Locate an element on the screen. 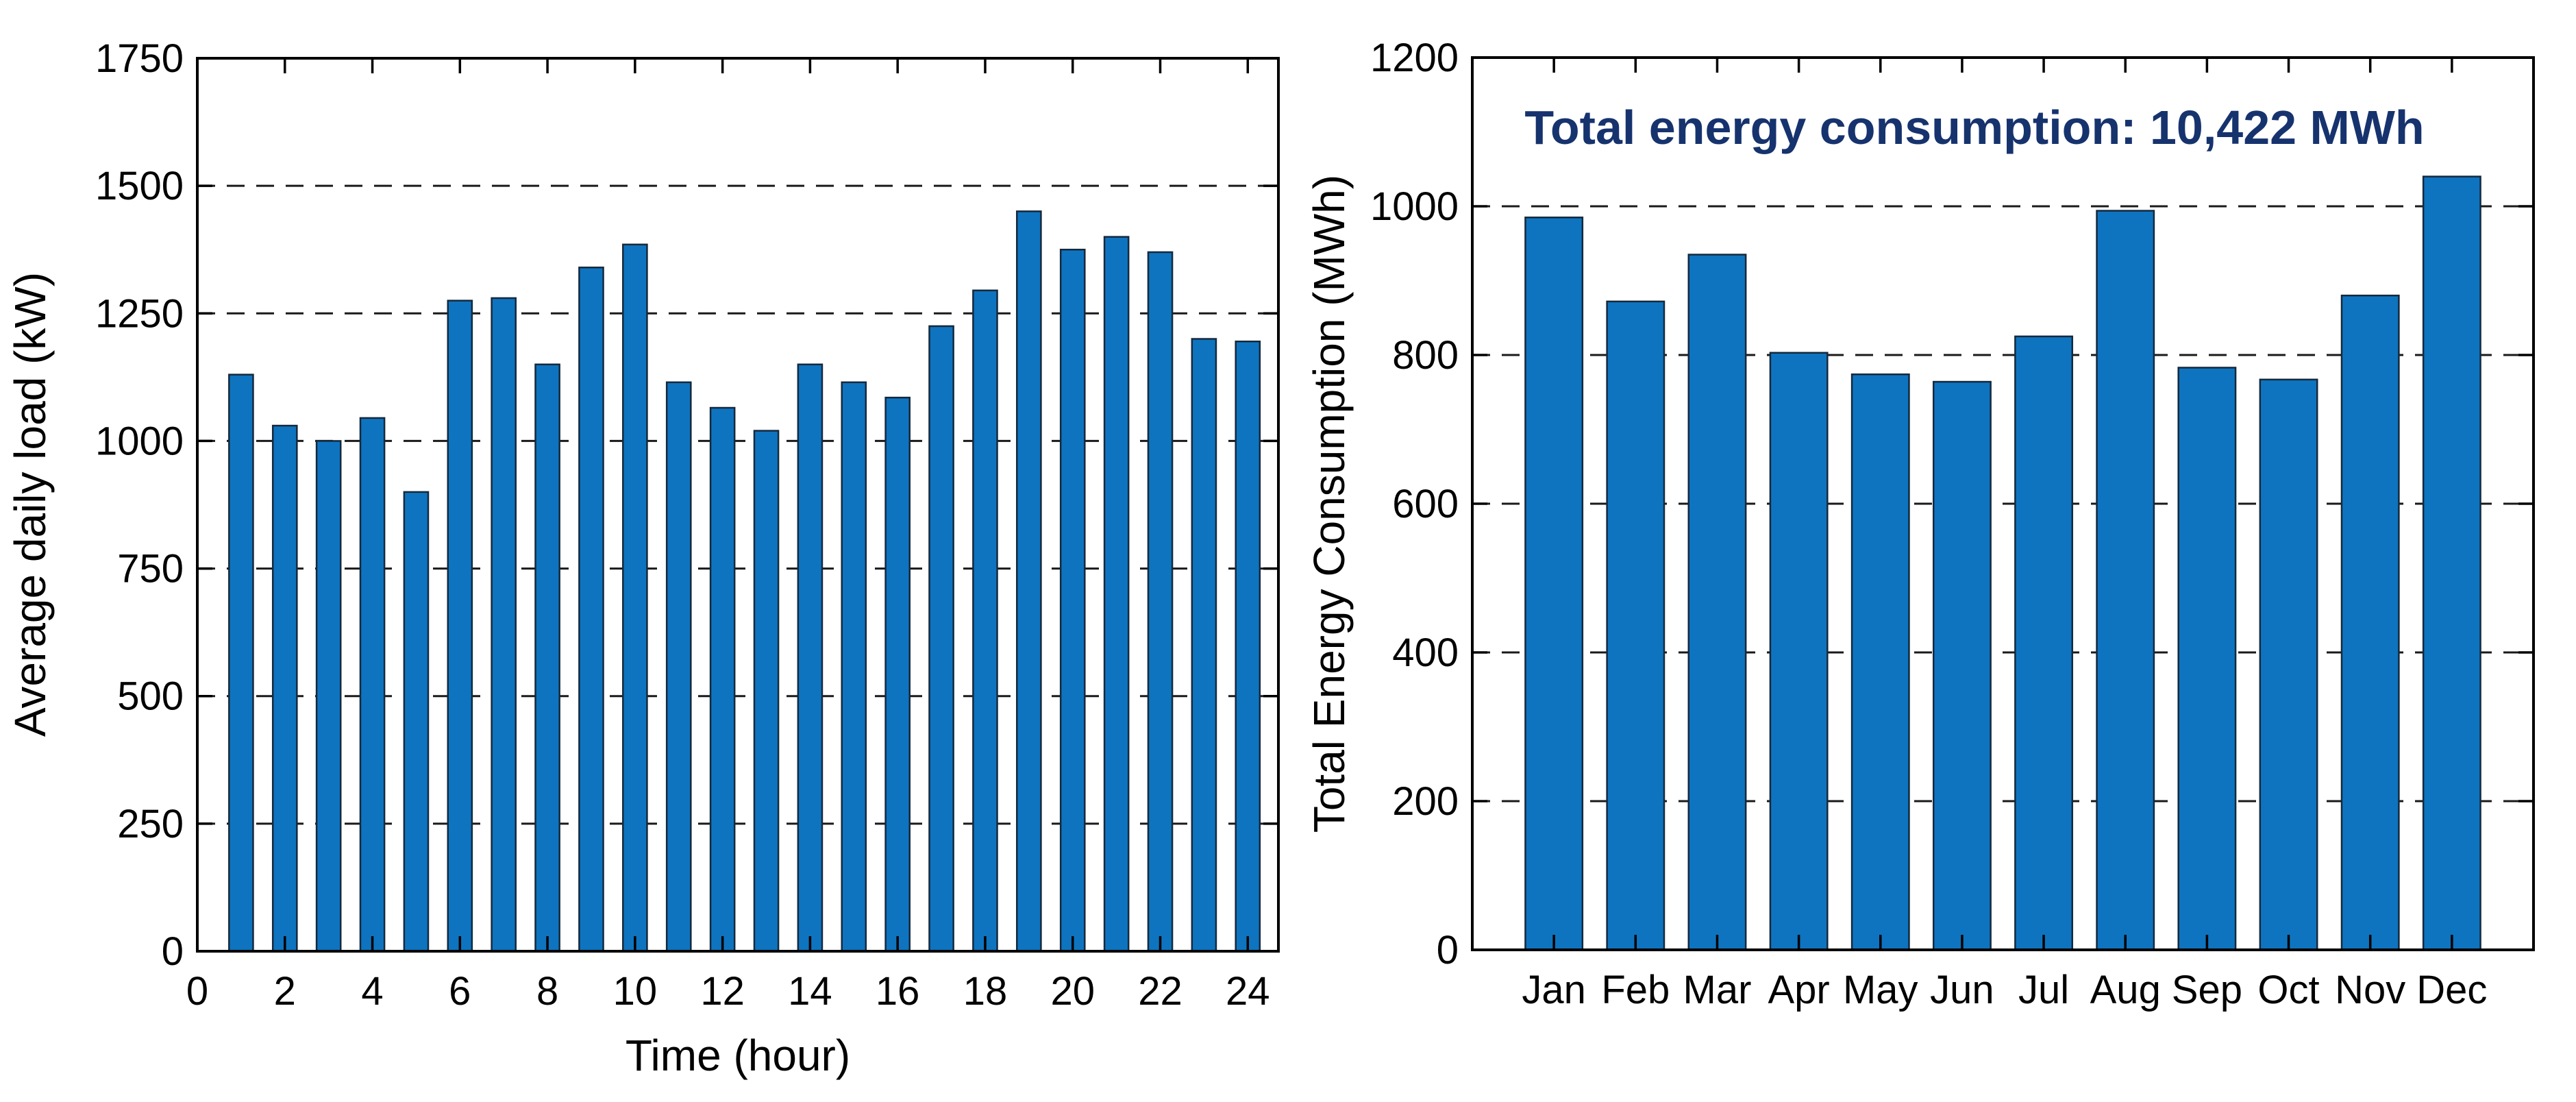 This screenshot has height=1102, width=2576. x-tick-label: 18 is located at coordinates (985, 991).